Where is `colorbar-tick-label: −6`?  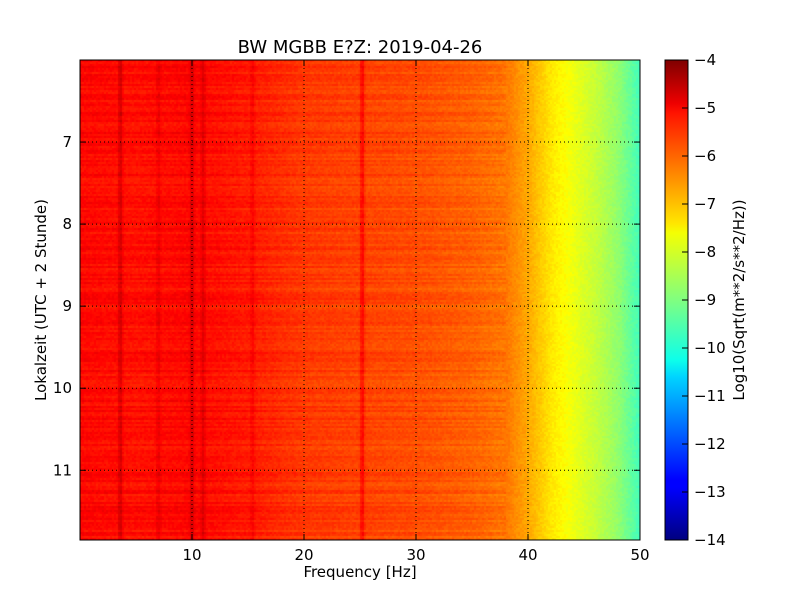 colorbar-tick-label: −6 is located at coordinates (705, 156).